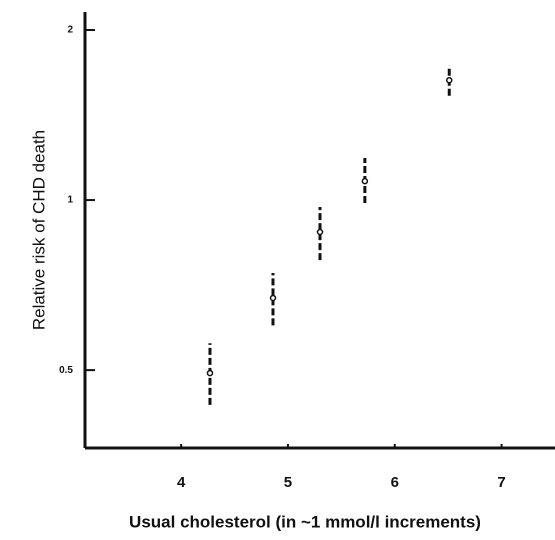 The height and width of the screenshot is (540, 555). I want to click on x-tick-label: 4, so click(181, 482).